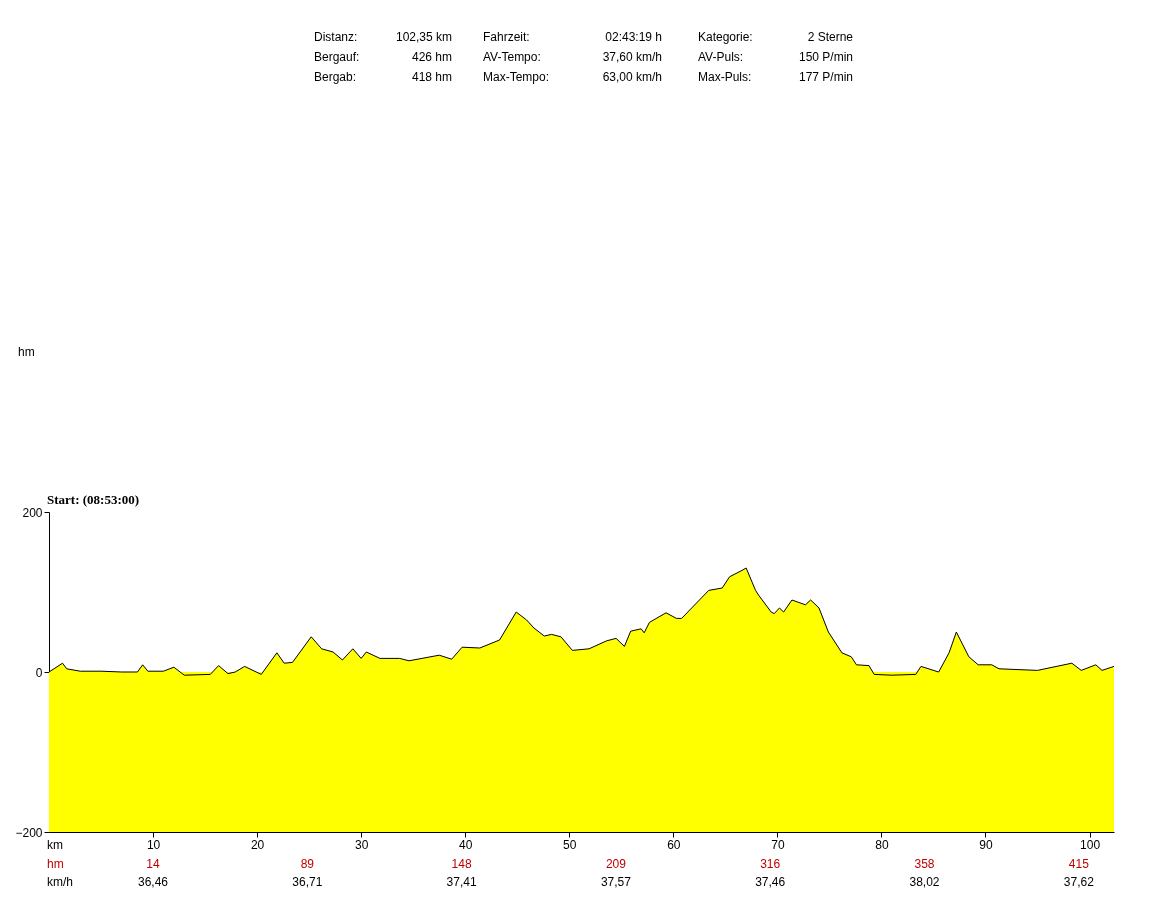 This screenshot has width=1166, height=912. I want to click on text: 89, so click(307, 864).